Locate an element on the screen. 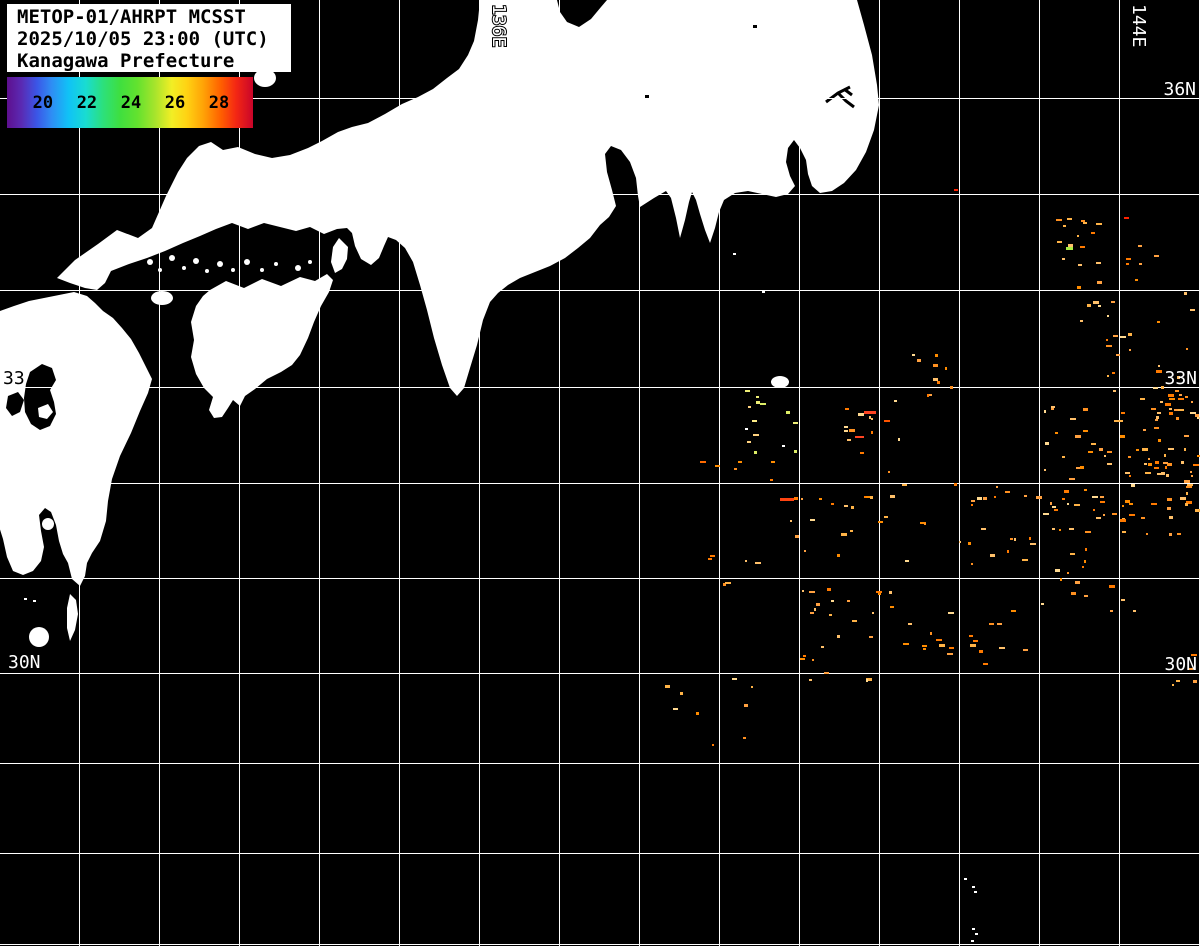 Image resolution: width=1200 pixels, height=946 pixels. colorbar-tick-label: 26 is located at coordinates (175, 102).